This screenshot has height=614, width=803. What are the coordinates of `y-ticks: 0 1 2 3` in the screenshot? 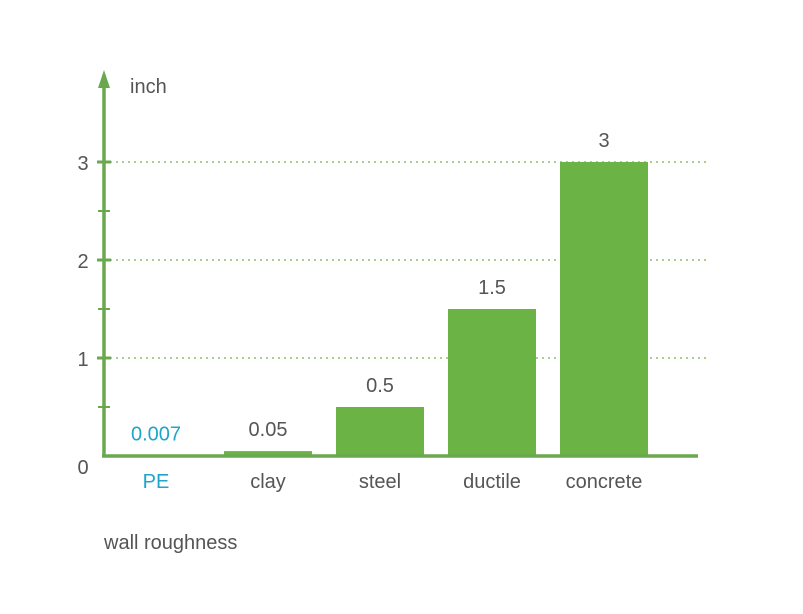 It's located at (94, 316).